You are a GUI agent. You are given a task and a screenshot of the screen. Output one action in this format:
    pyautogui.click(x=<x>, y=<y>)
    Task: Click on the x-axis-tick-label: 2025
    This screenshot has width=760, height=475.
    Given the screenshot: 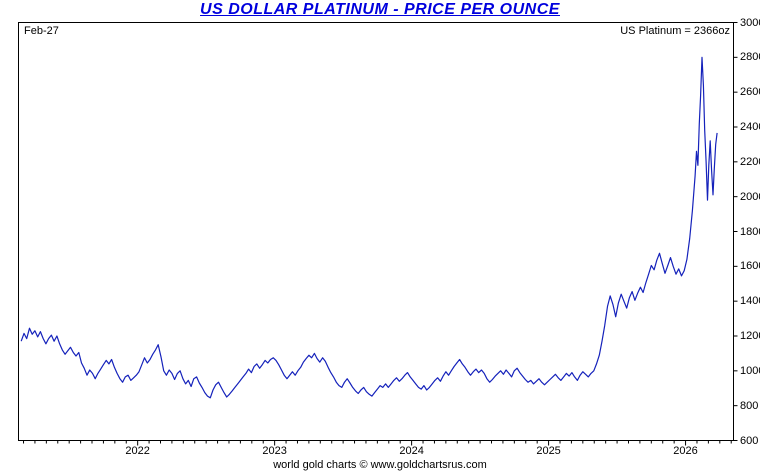 What is the action you would take?
    pyautogui.click(x=548, y=451)
    